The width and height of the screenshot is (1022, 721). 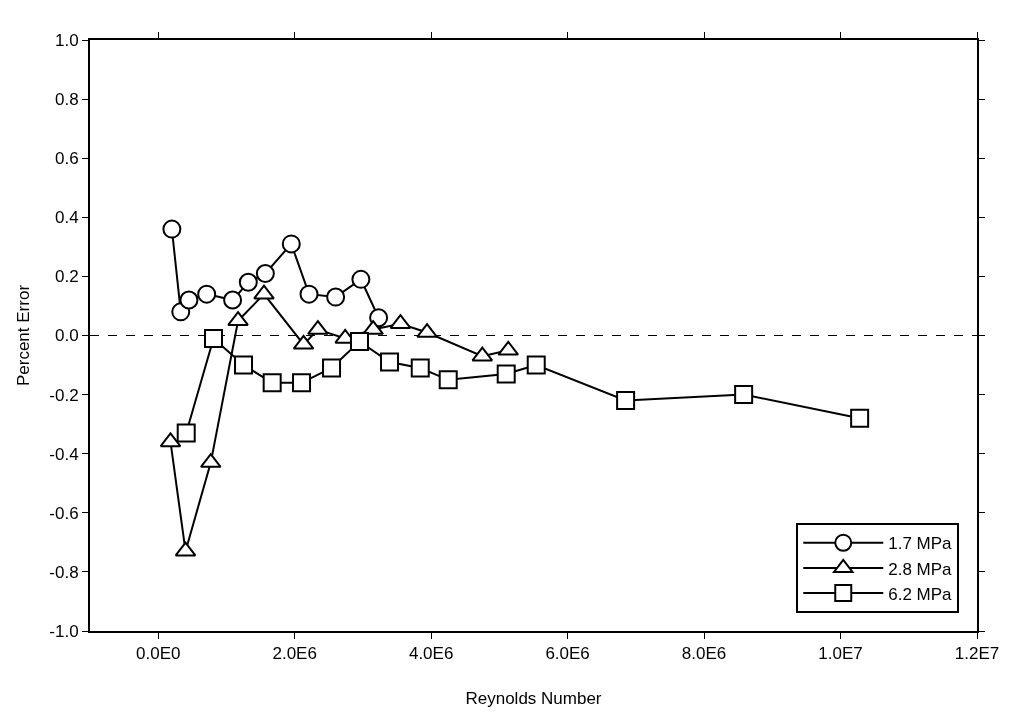 What do you see at coordinates (158, 654) in the screenshot?
I see `x-tick-label: 0.0E0` at bounding box center [158, 654].